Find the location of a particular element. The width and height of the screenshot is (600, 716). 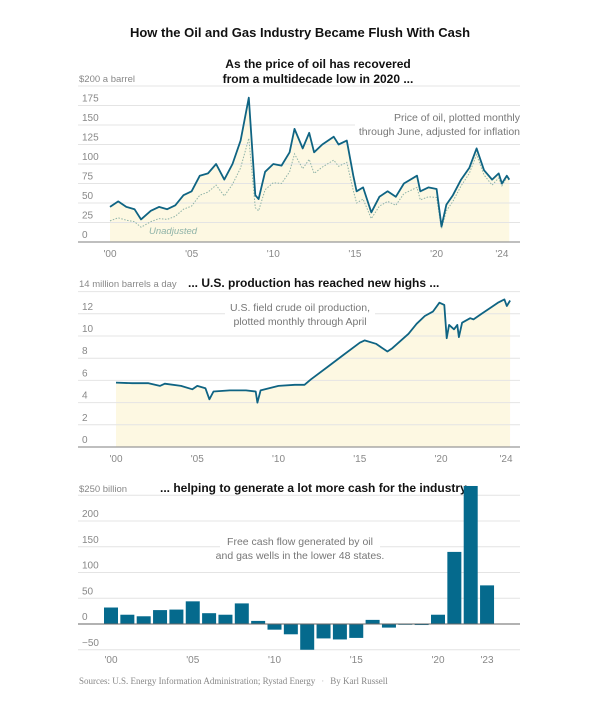

chart2-y-unit-label: 14 million barrels a day is located at coordinates (128, 284).